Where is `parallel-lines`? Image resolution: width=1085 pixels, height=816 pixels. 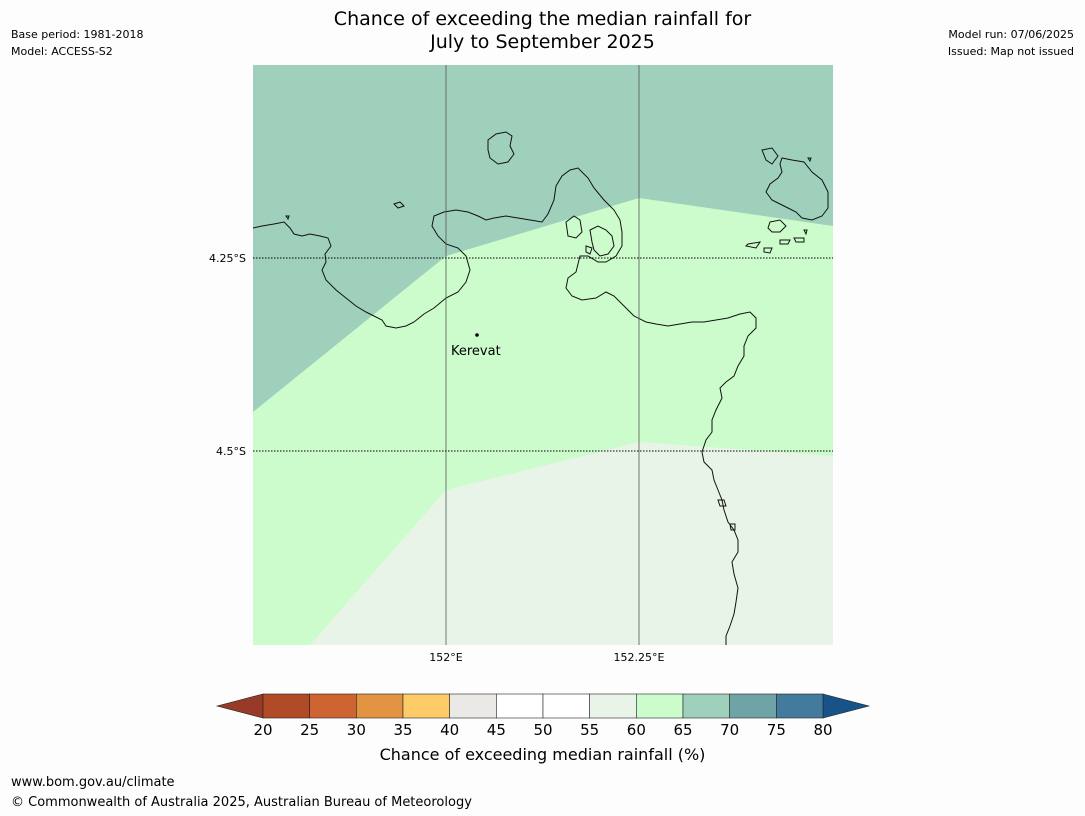 parallel-lines is located at coordinates (543, 354).